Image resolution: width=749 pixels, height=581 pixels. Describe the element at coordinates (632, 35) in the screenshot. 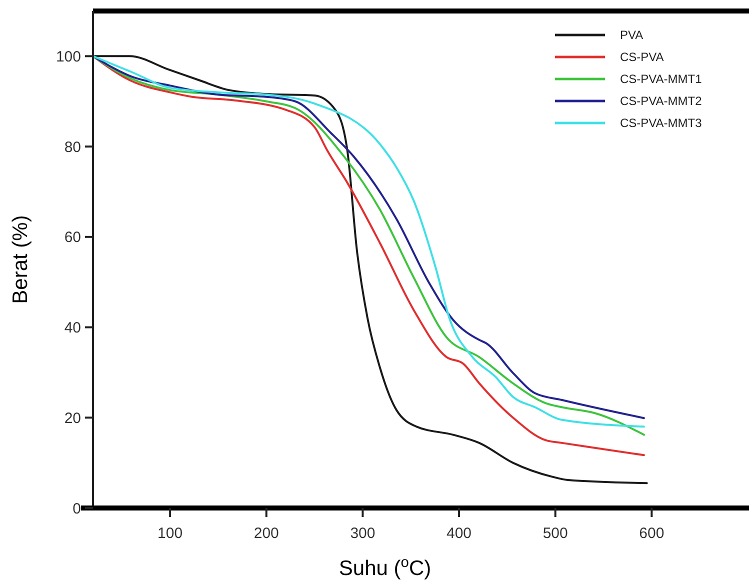

I see `legend-label: PVA` at that location.